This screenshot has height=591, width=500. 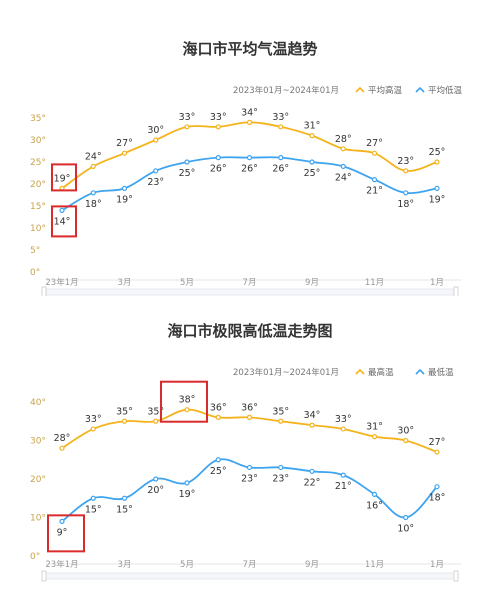 What do you see at coordinates (62, 532) in the screenshot?
I see `data-label: 9°` at bounding box center [62, 532].